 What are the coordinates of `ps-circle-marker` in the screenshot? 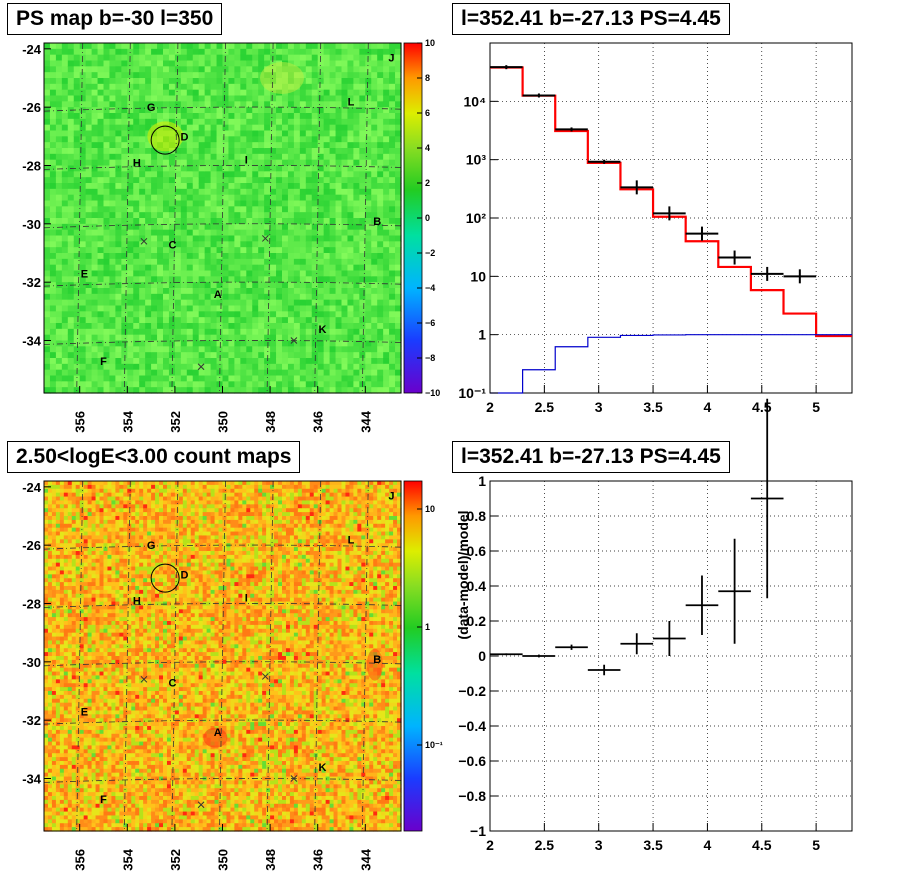 It's located at (165, 578).